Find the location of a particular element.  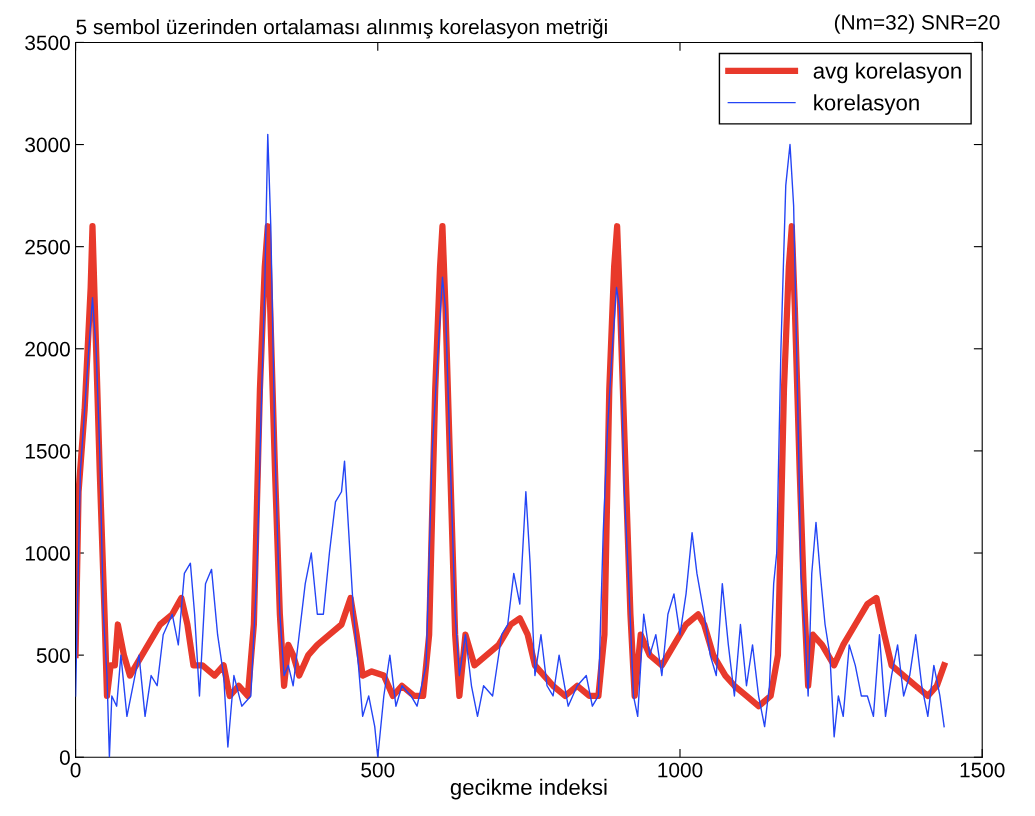

y-tick-label: 2000 is located at coordinates (47, 349).